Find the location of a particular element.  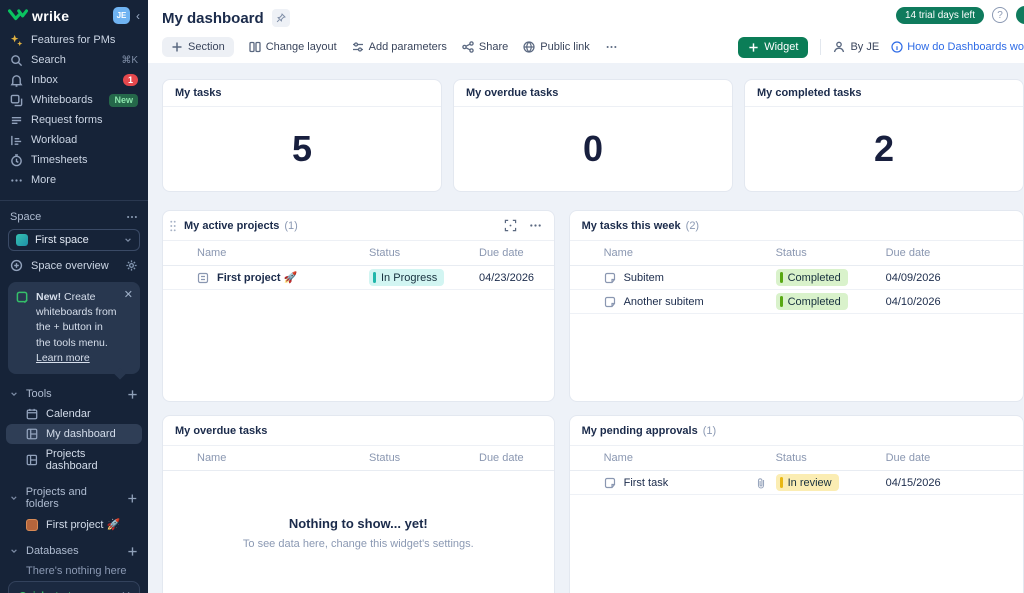

trial-days-badge: 14 trial days left is located at coordinates (939, 15).